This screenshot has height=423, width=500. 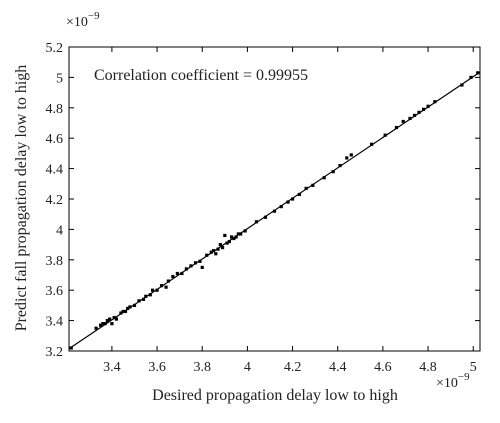 What do you see at coordinates (247, 367) in the screenshot?
I see `x-tick-label: 4` at bounding box center [247, 367].